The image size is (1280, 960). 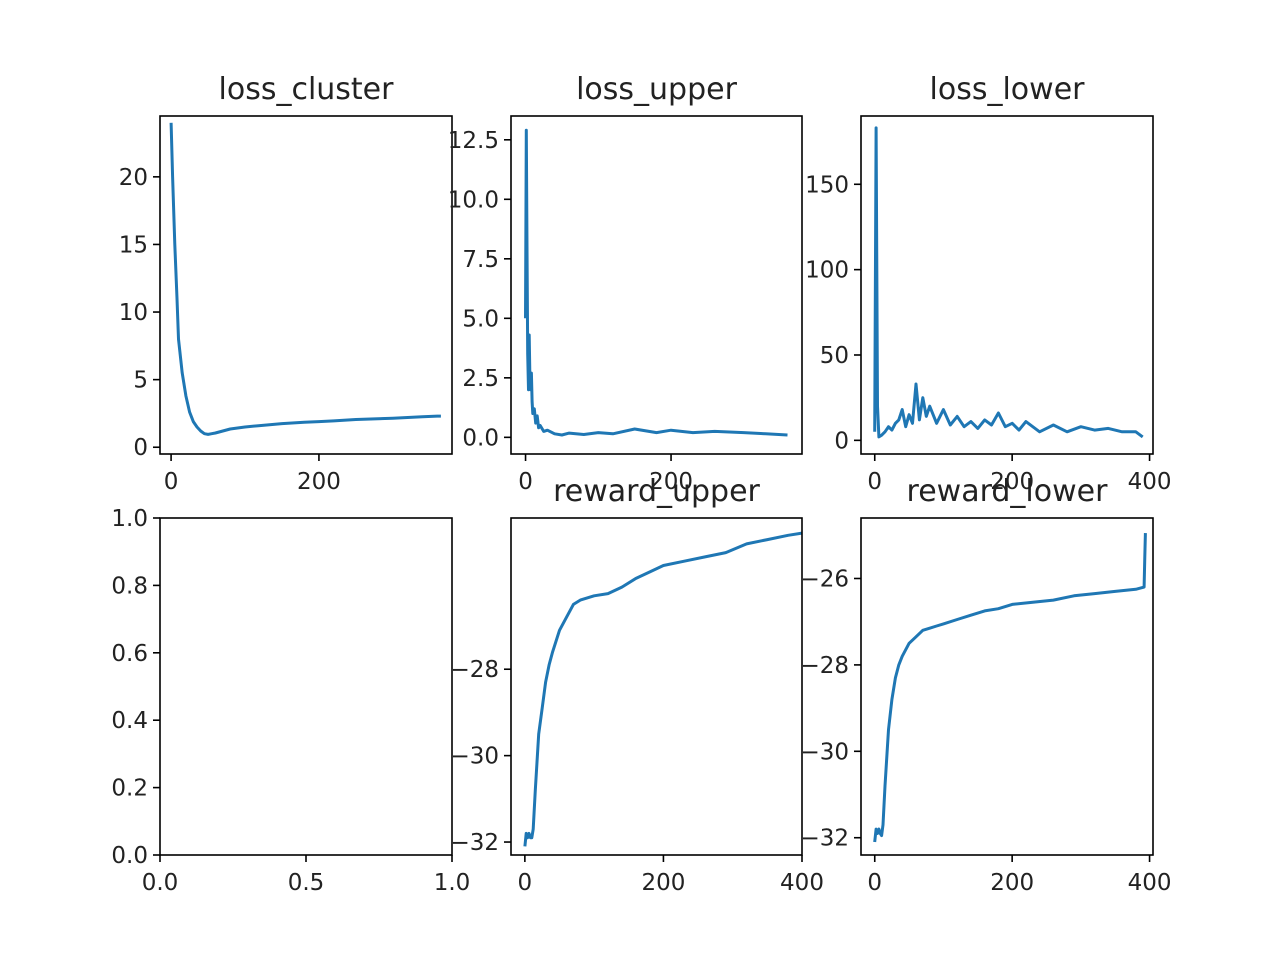 What do you see at coordinates (473, 200) in the screenshot?
I see `y-tick-label: 10.0` at bounding box center [473, 200].